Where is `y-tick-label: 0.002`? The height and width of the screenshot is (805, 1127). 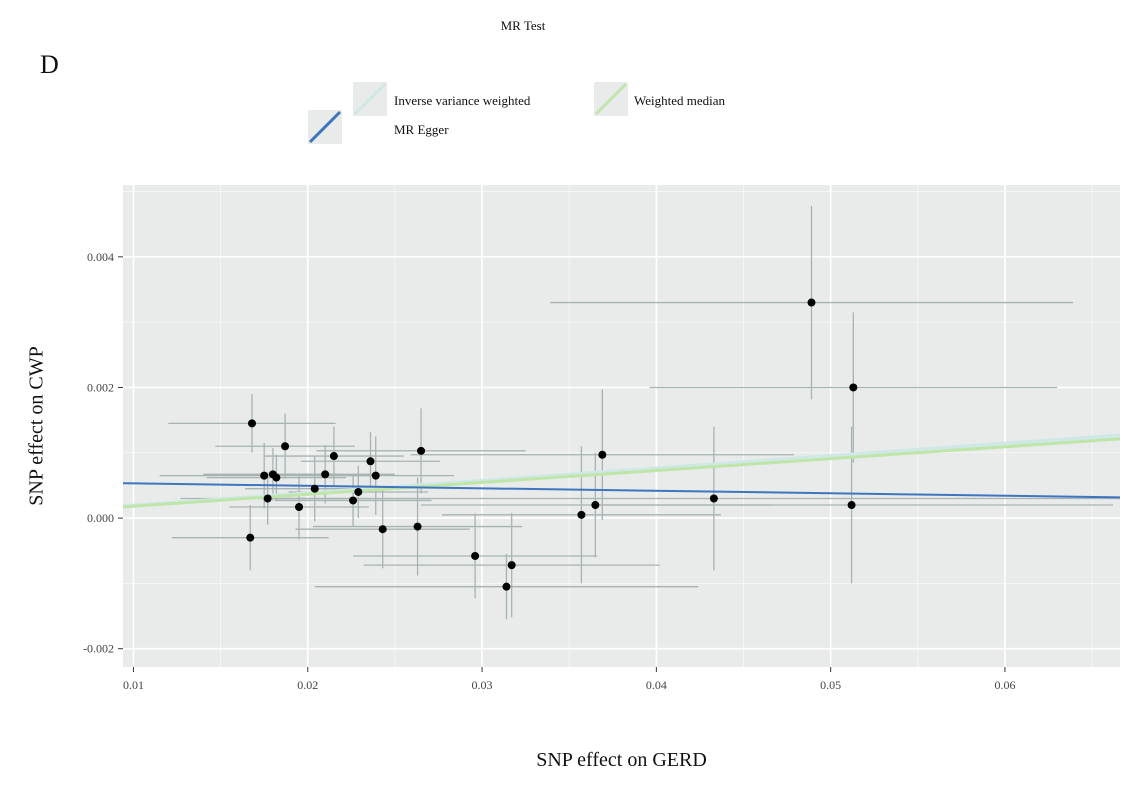
y-tick-label: 0.002 is located at coordinates (100, 387).